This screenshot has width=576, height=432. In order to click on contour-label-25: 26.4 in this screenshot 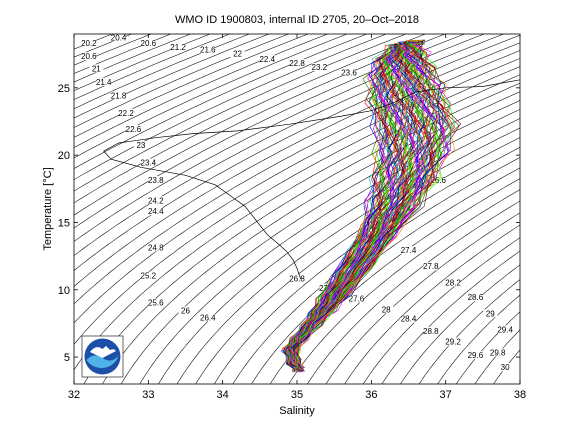, I will do `click(208, 317)`.